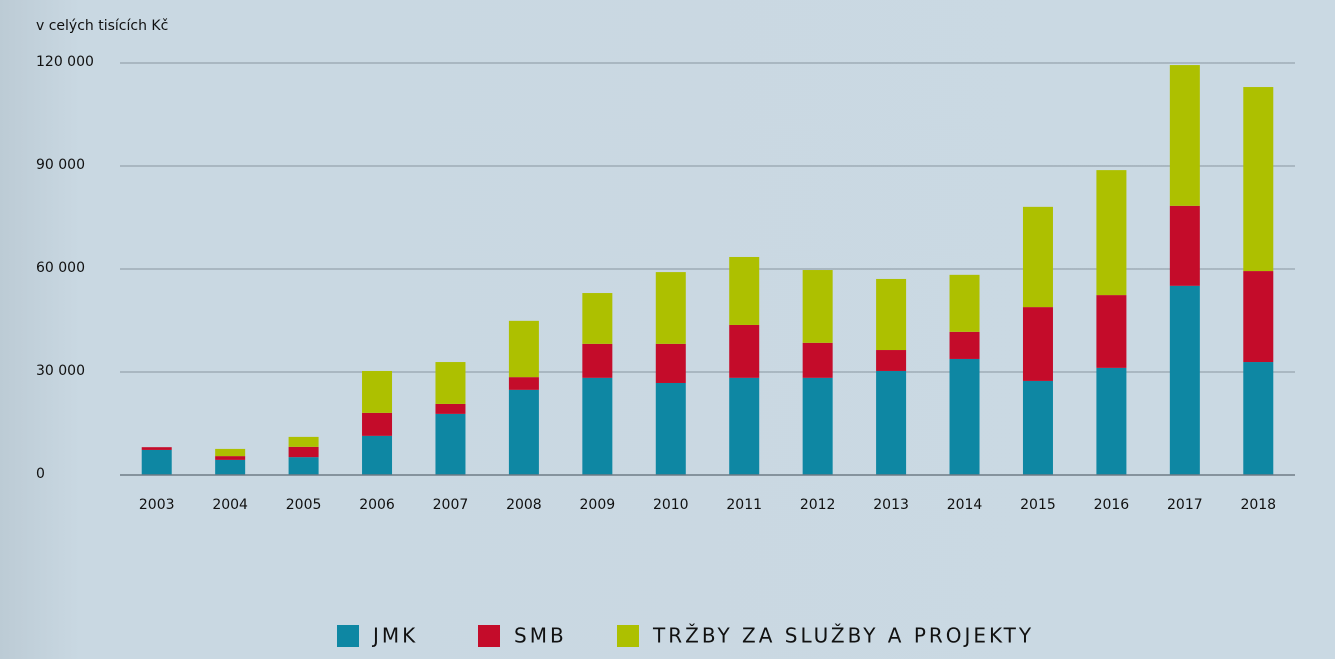 This screenshot has height=659, width=1335. Describe the element at coordinates (1112, 505) in the screenshot. I see `x-tick-label: 2016` at that location.